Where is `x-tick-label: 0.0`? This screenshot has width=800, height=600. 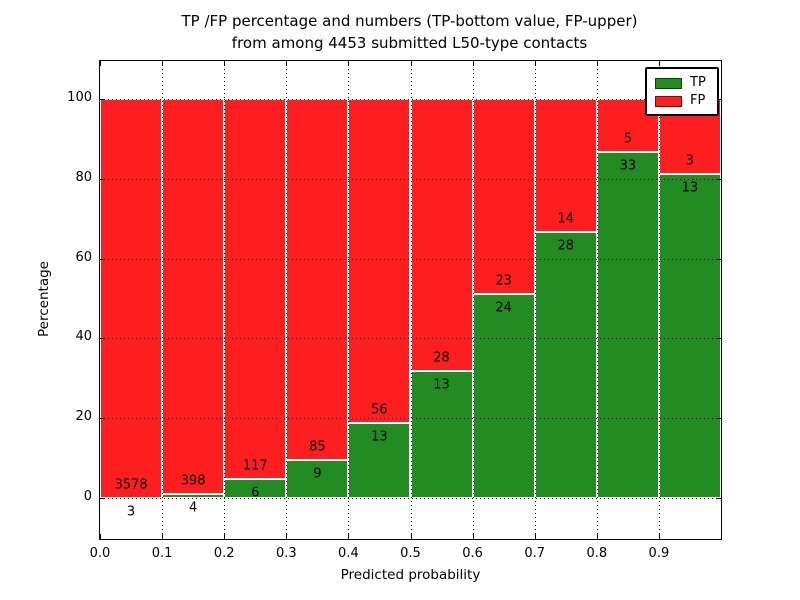 x-tick-label: 0.0 is located at coordinates (100, 553).